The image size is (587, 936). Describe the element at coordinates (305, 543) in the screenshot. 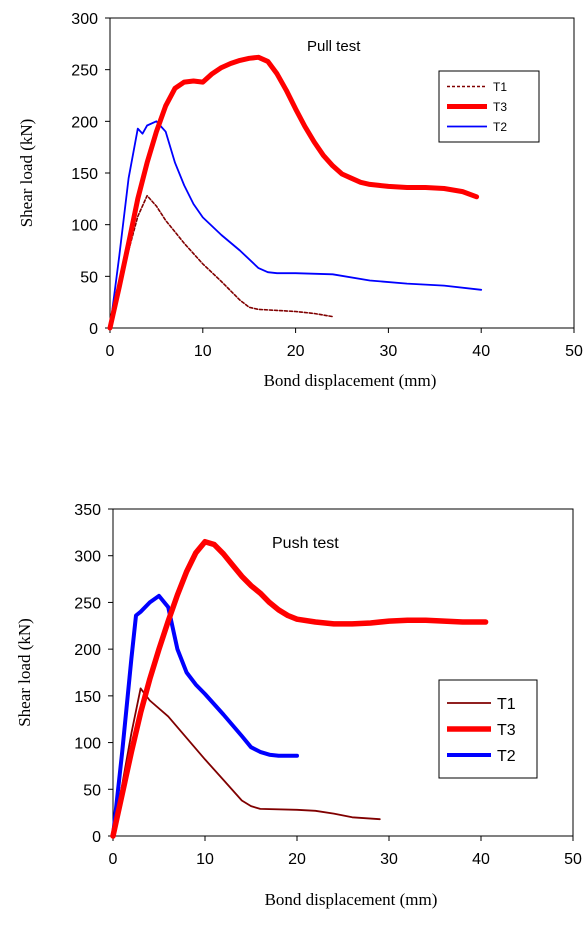

I see `chart-annotation: Push test` at that location.